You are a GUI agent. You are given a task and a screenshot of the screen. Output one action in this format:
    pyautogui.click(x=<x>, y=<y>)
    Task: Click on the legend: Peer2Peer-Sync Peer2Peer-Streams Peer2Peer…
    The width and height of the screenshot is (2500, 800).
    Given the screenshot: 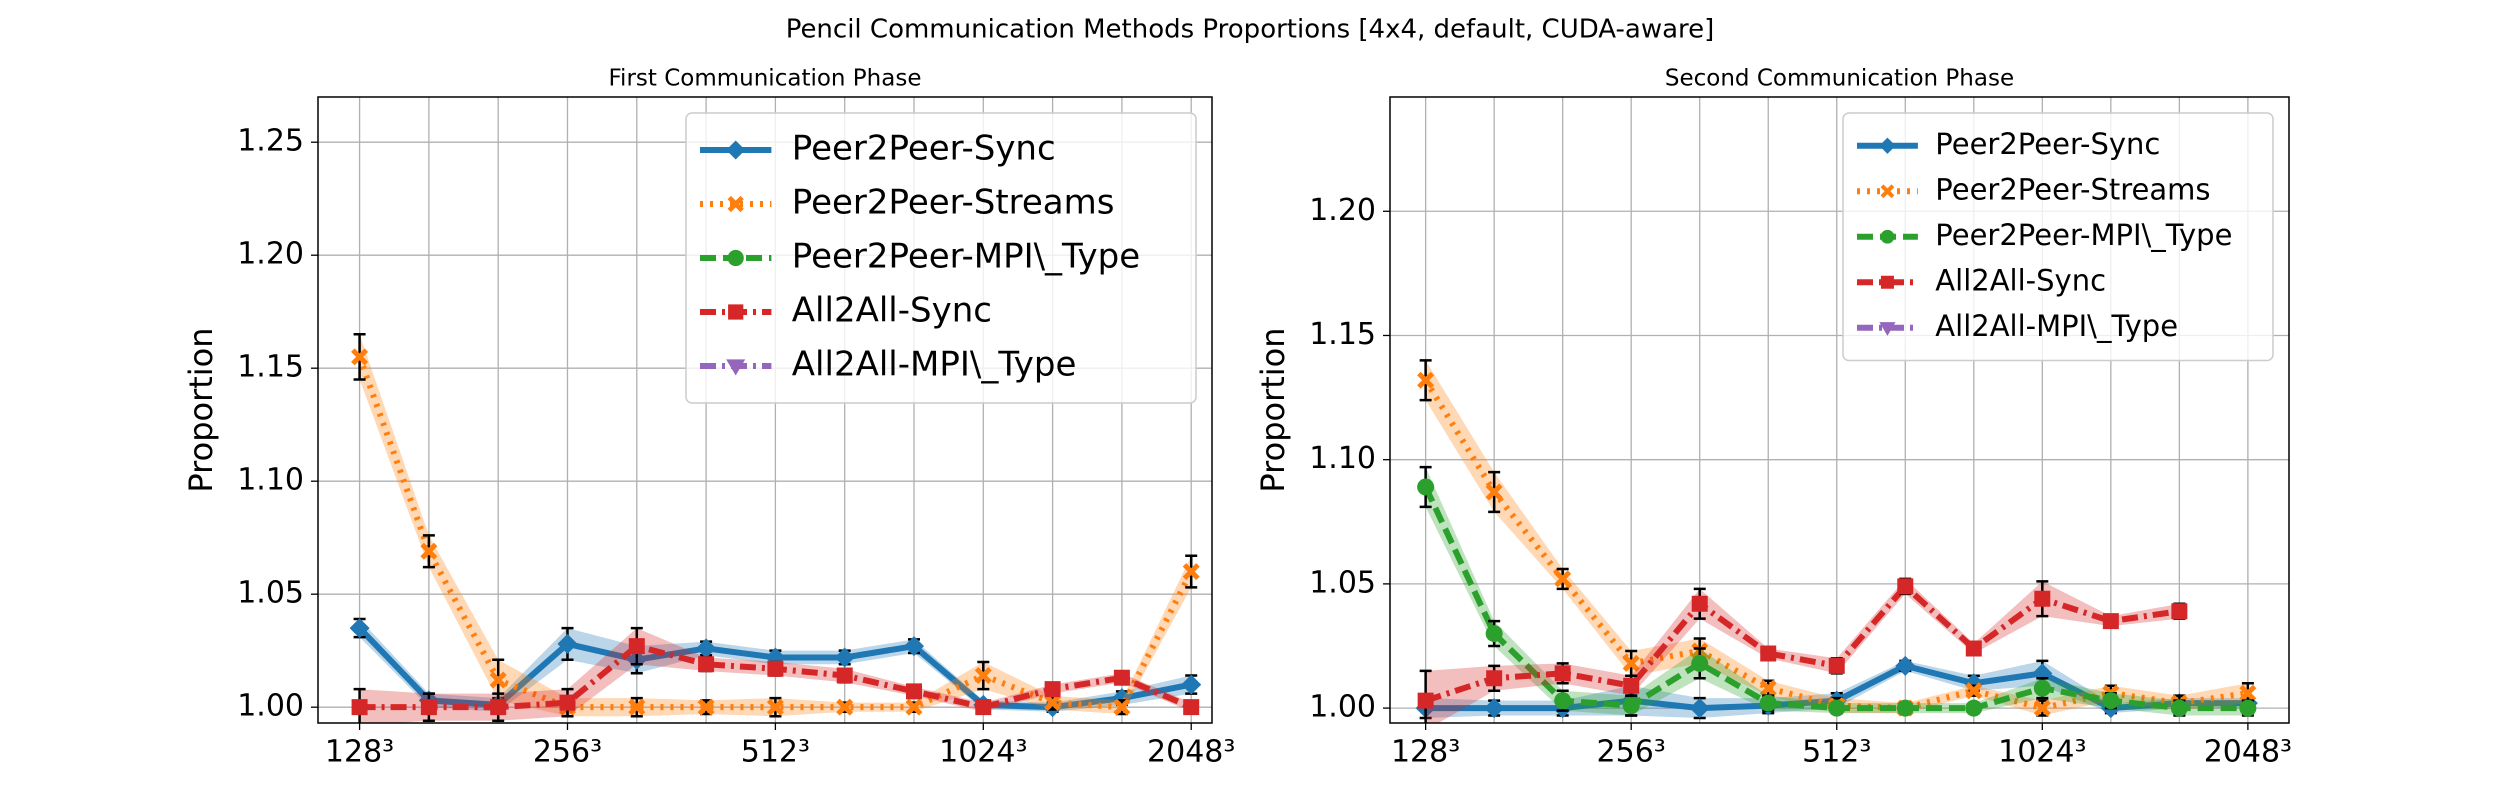 What is the action you would take?
    pyautogui.click(x=2058, y=237)
    